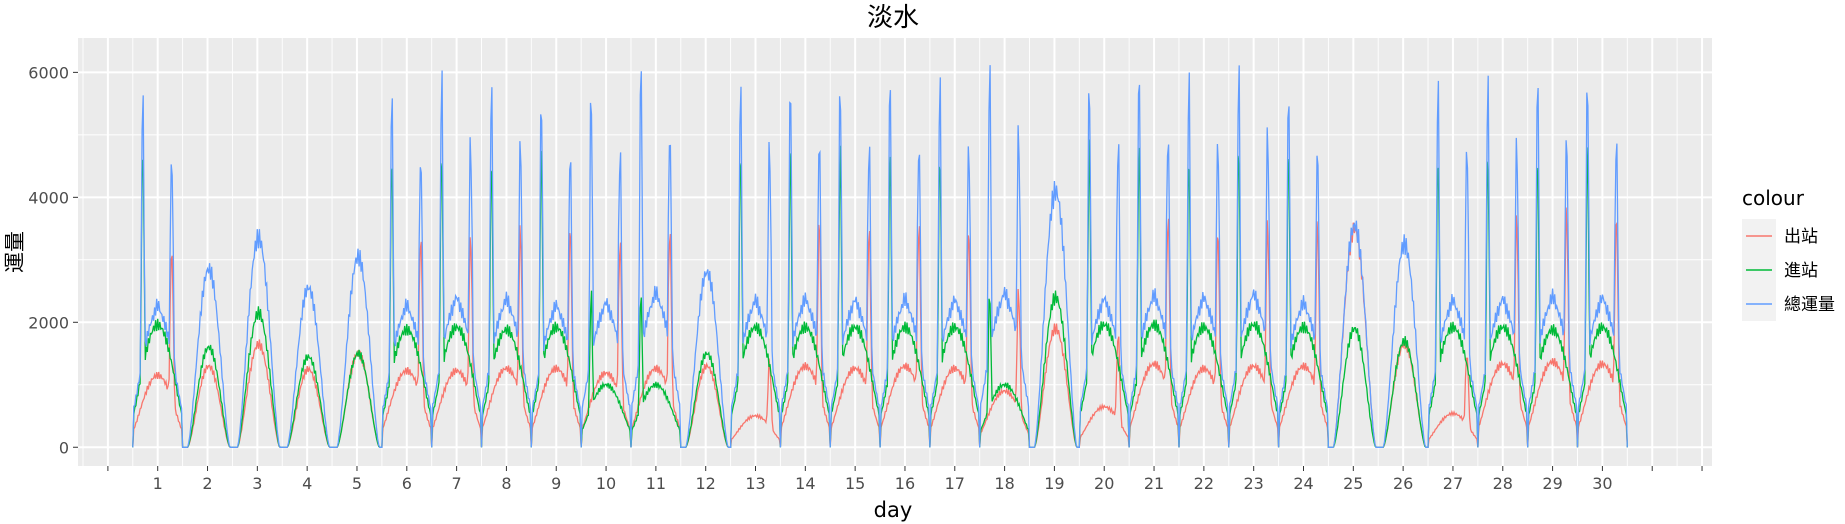 This screenshot has width=1845, height=524. What do you see at coordinates (955, 483) in the screenshot?
I see `x-tick-label: 17` at bounding box center [955, 483].